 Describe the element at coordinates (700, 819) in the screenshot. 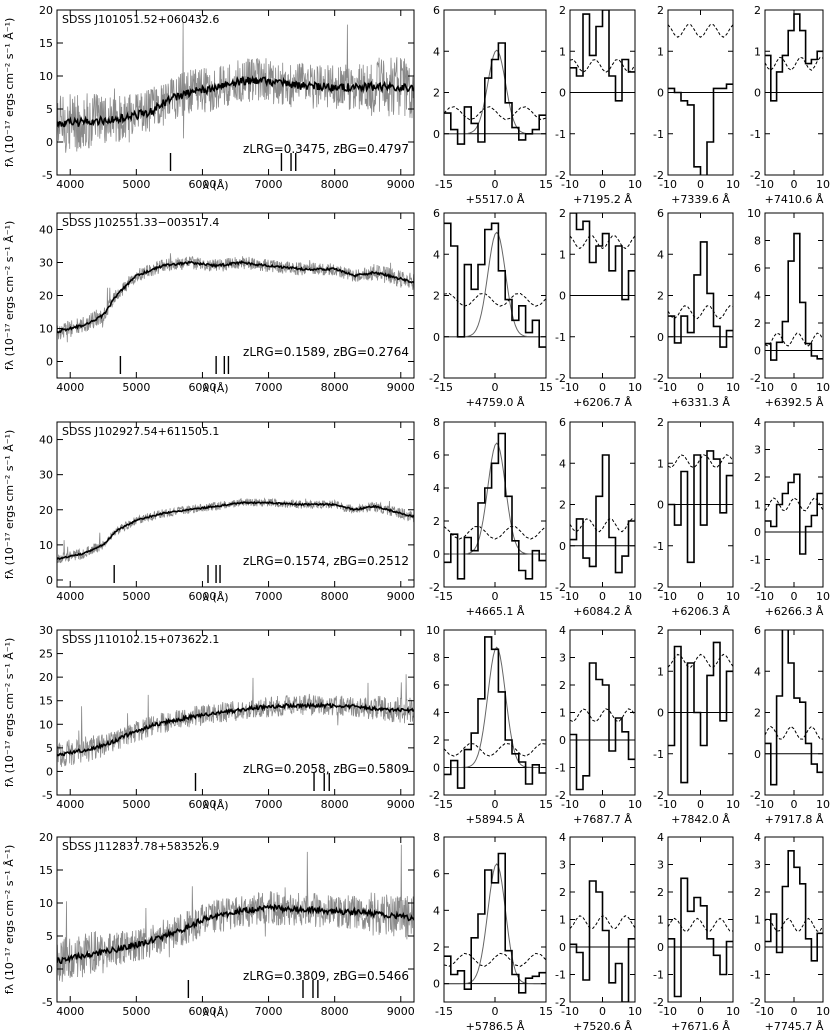

I see `line-center-wavelength: +7842.0 Å` at that location.